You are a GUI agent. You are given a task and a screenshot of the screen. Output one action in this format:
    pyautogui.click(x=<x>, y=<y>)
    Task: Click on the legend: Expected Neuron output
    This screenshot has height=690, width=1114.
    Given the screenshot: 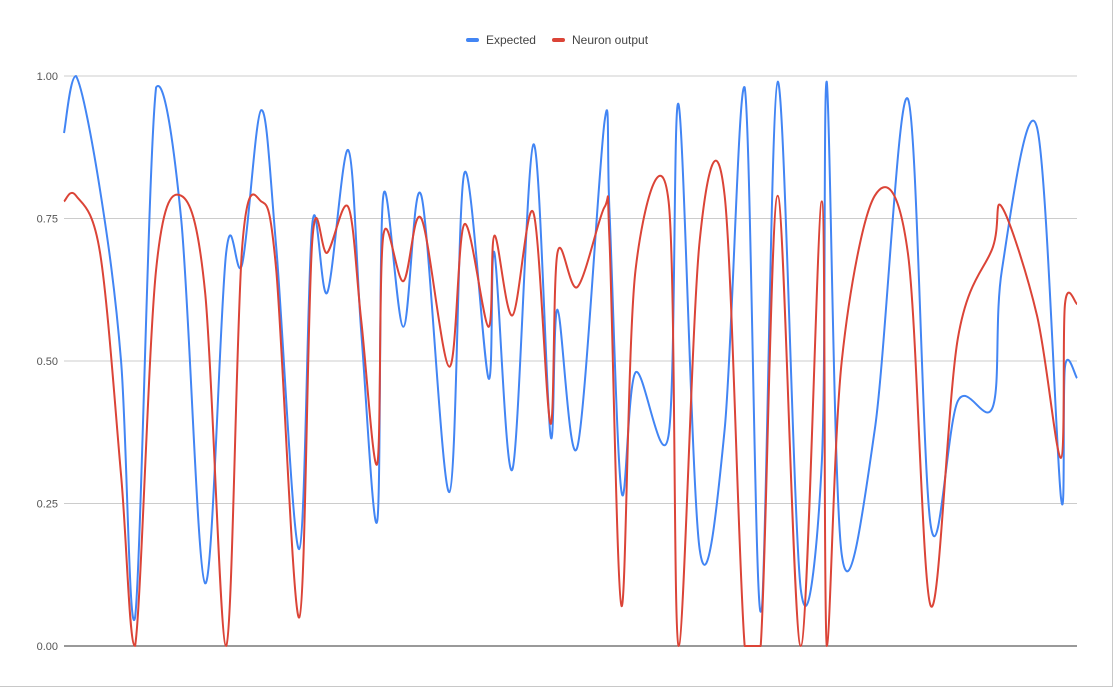 What is the action you would take?
    pyautogui.click(x=557, y=40)
    